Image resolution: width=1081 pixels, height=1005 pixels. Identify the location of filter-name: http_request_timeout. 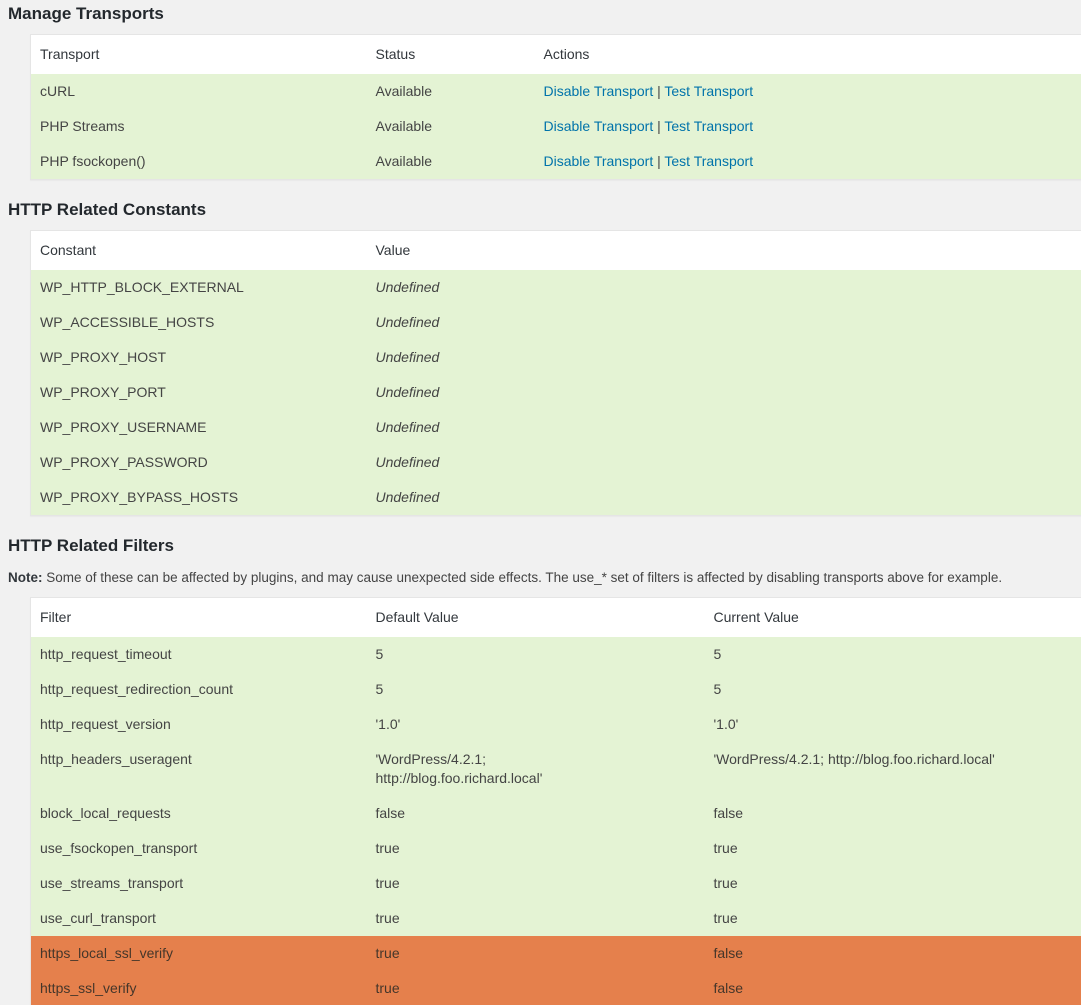
(198, 654).